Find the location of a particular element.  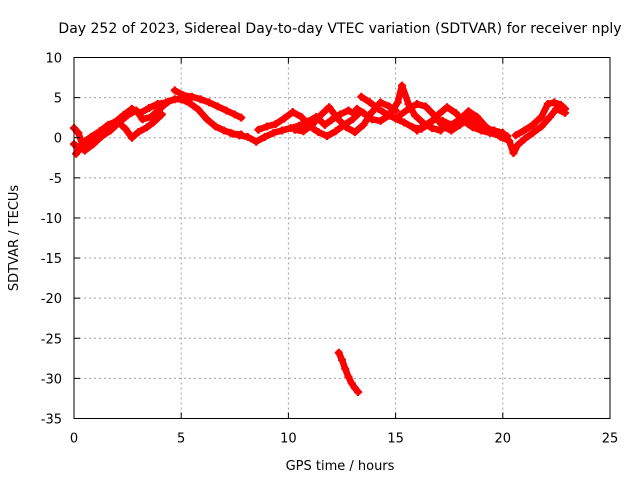

x-tick-label: 5 is located at coordinates (181, 439).